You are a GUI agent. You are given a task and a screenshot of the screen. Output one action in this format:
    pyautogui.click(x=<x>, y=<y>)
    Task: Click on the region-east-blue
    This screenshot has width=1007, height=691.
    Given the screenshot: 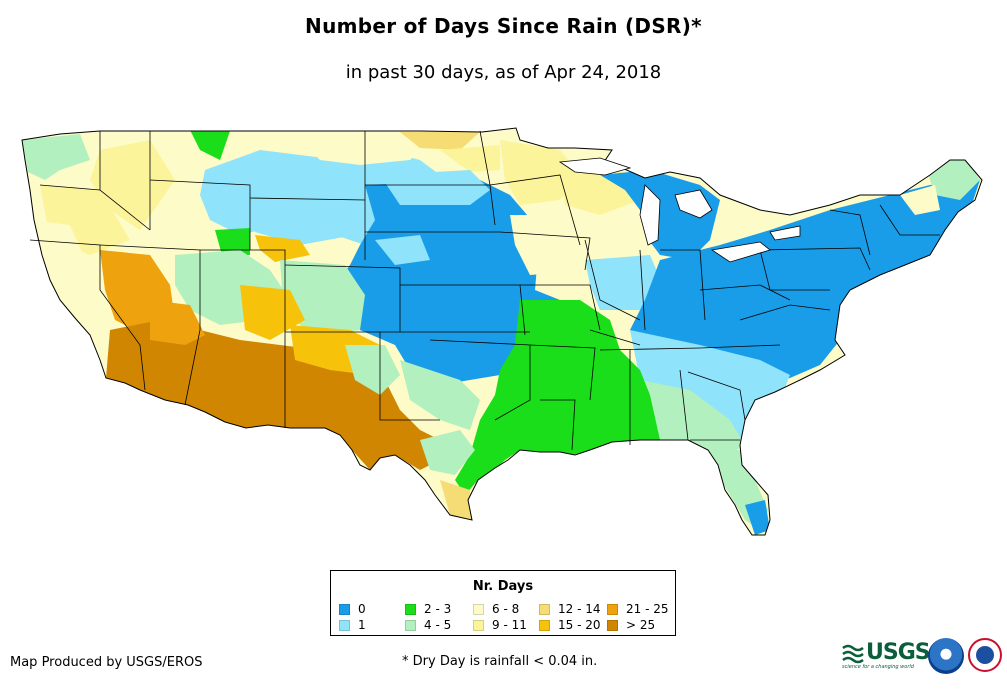 What is the action you would take?
    pyautogui.click(x=805, y=282)
    